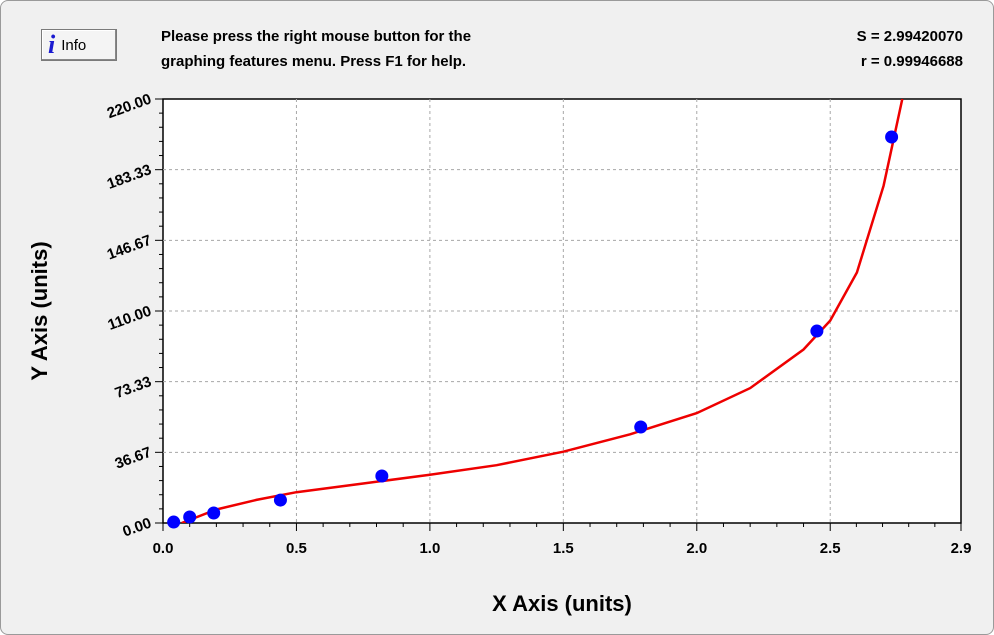 The width and height of the screenshot is (994, 635). What do you see at coordinates (163, 548) in the screenshot?
I see `x-tick-label: 0.0` at bounding box center [163, 548].